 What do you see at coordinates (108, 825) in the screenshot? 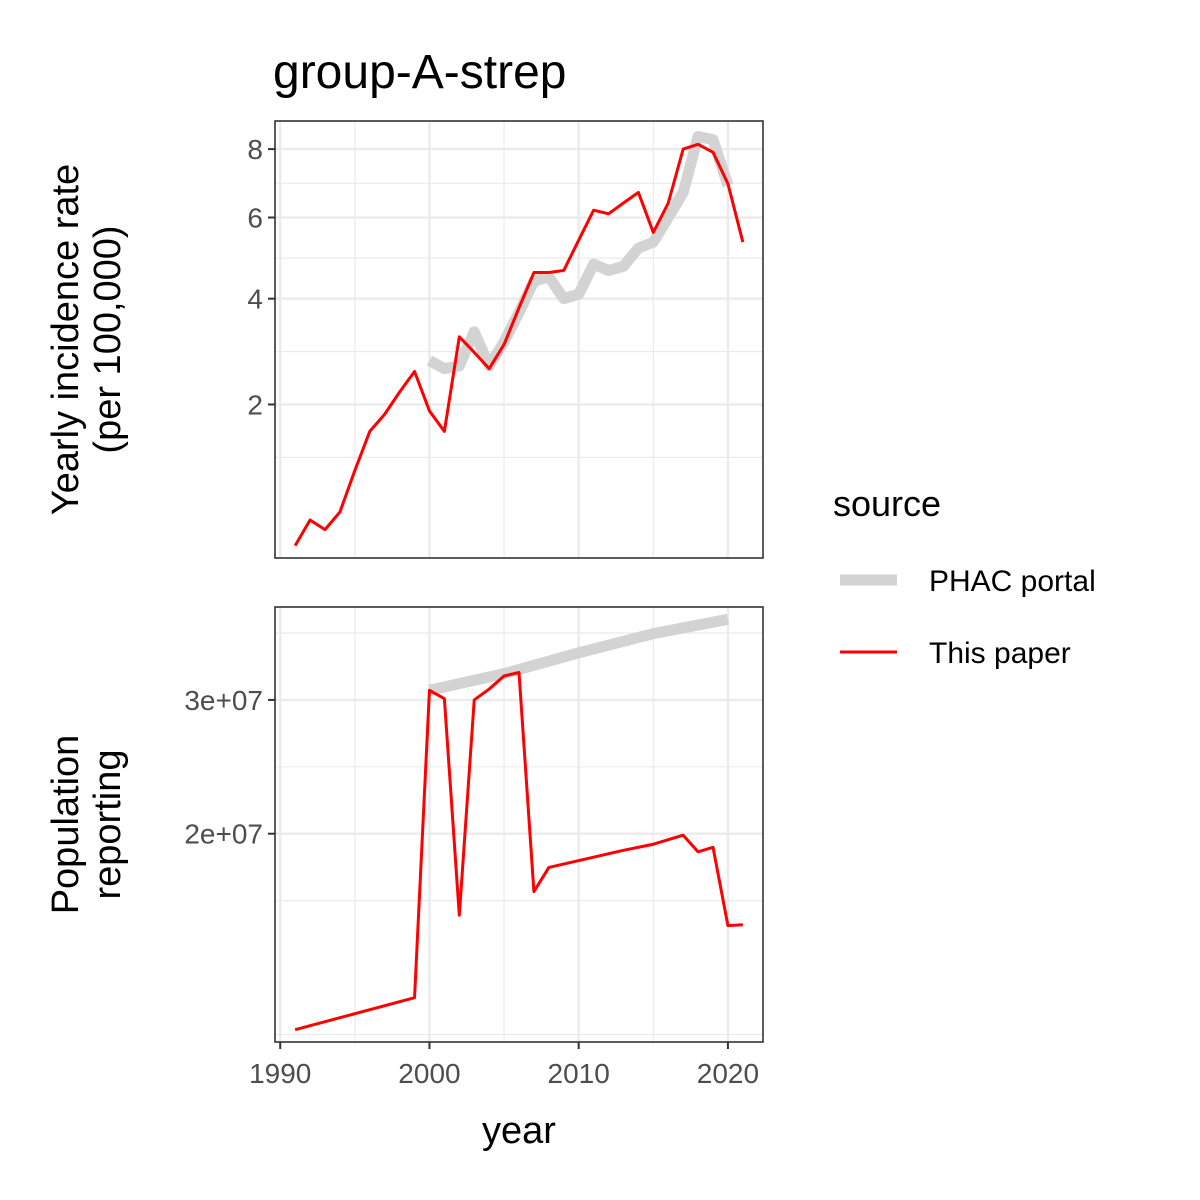
I see `y-axis-title-line: reporting` at bounding box center [108, 825].